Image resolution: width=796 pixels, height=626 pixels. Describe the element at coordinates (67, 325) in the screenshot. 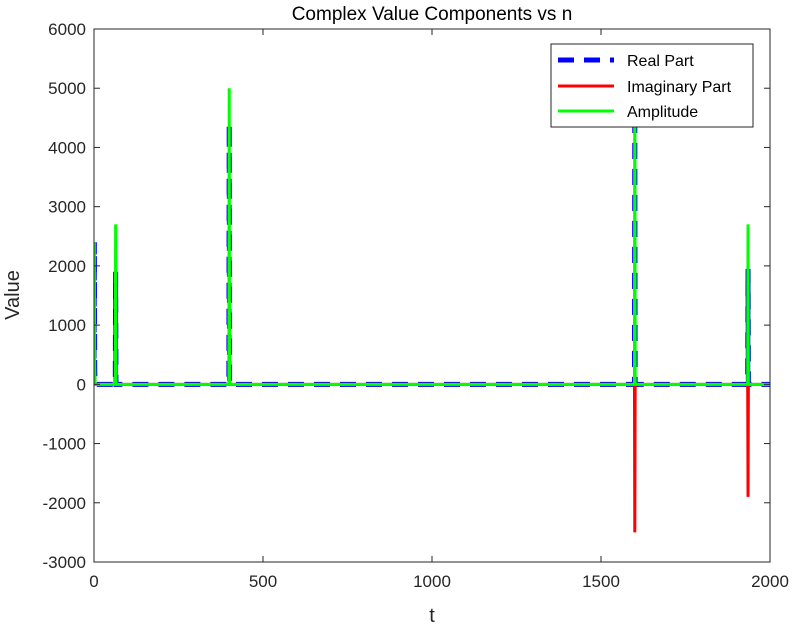

I see `y-tick-label: 1000` at that location.